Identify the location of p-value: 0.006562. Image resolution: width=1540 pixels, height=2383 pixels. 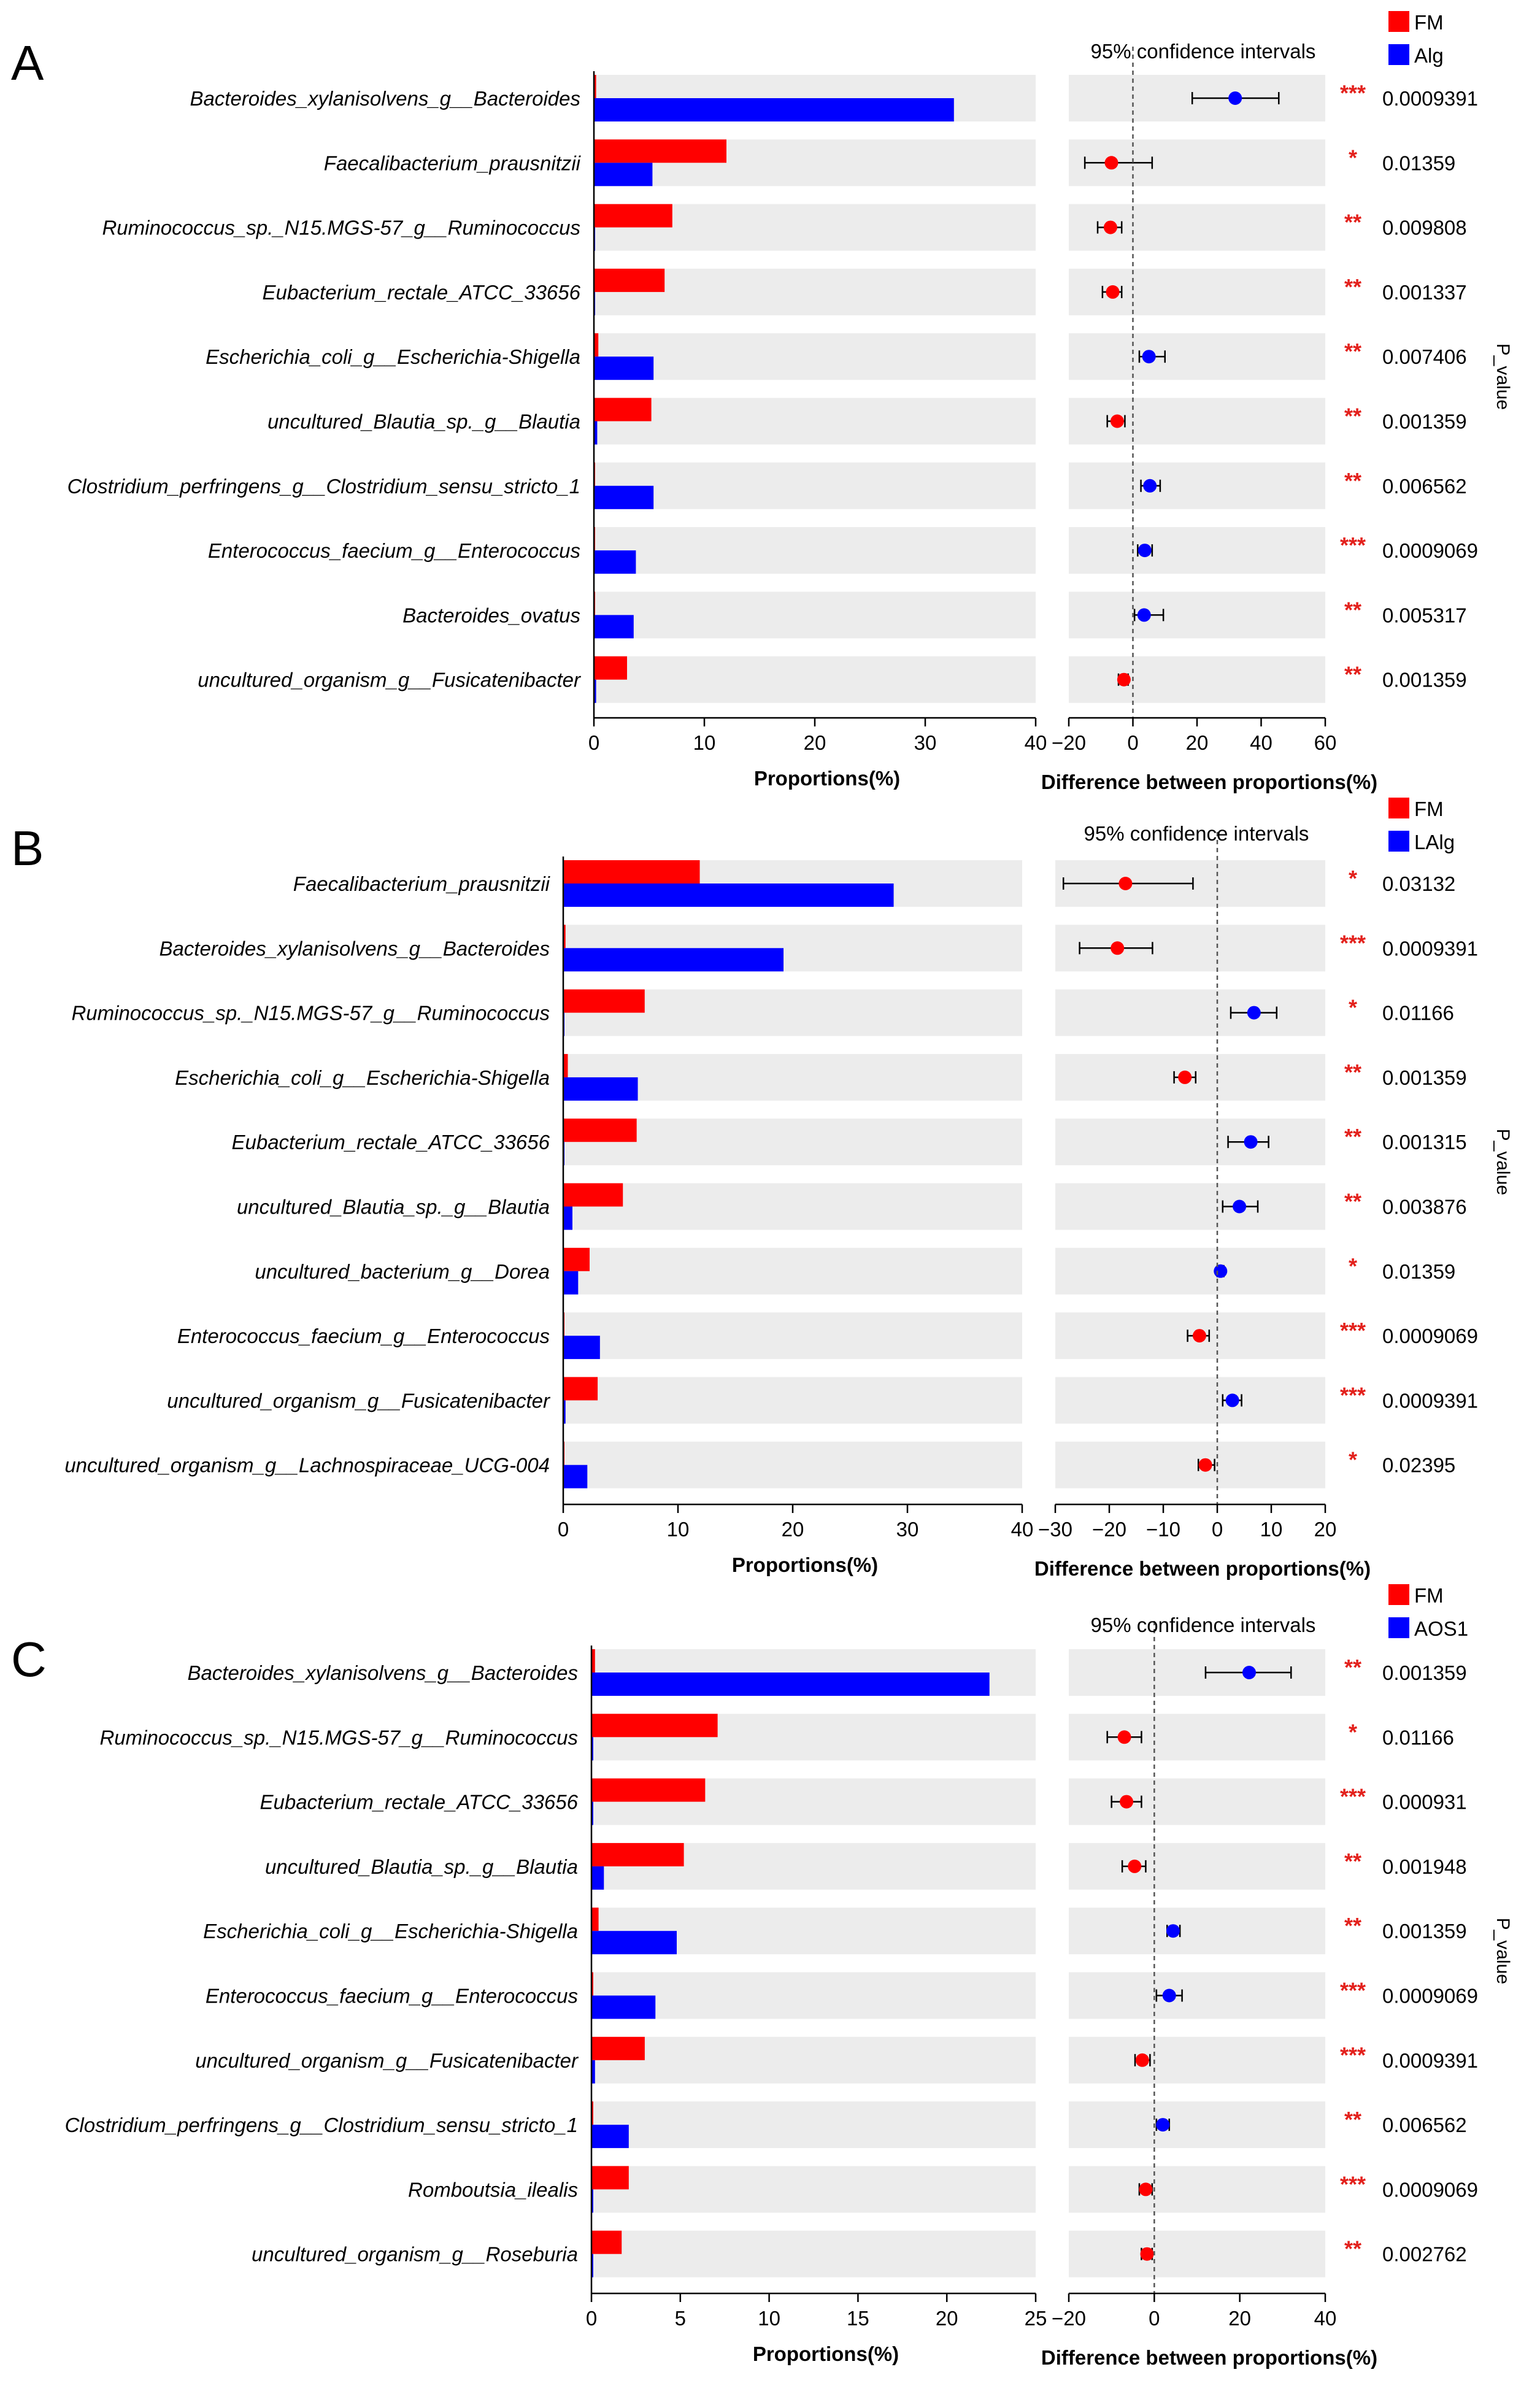
(1424, 486).